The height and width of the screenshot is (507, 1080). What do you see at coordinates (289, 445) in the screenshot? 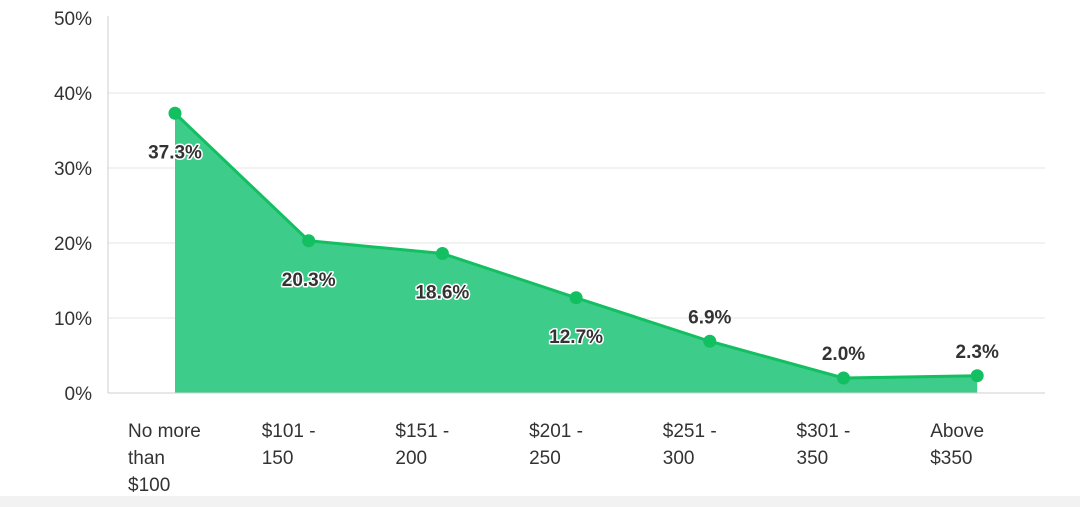
I see `x-tick-label: $101 -150` at bounding box center [289, 445].